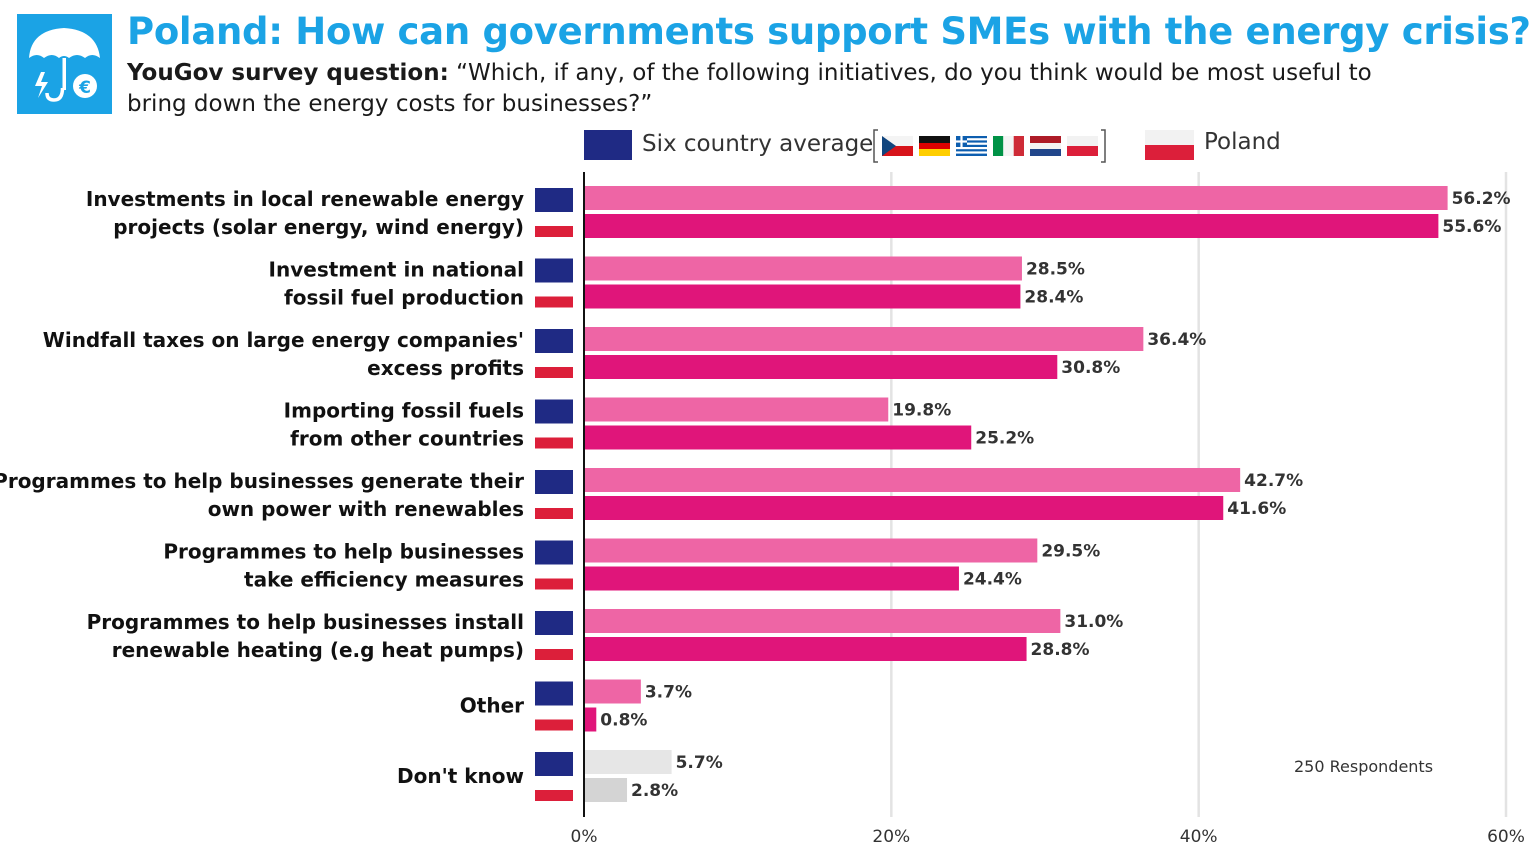 The height and width of the screenshot is (865, 1536). I want to click on respondents-note: 250 Respondents, so click(1364, 766).